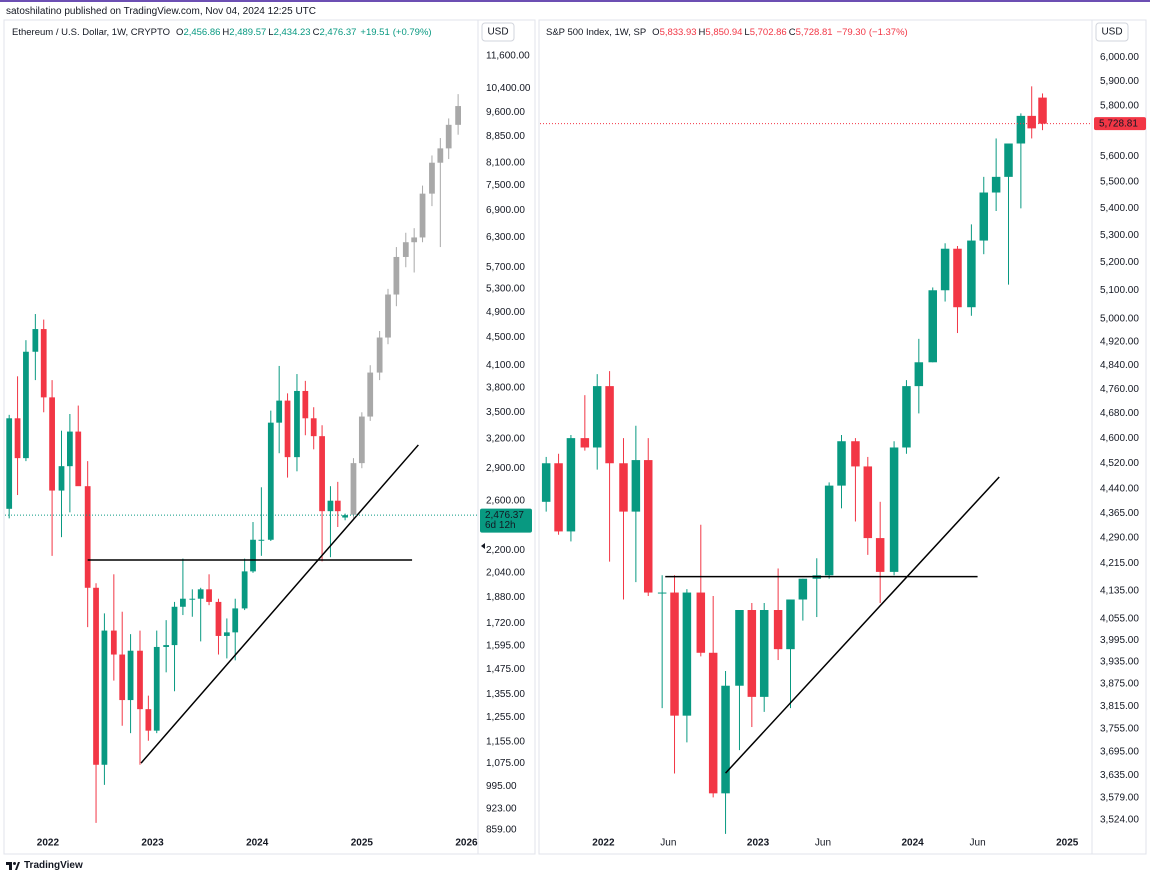 The height and width of the screenshot is (877, 1150). Describe the element at coordinates (1119, 513) in the screenshot. I see `y-tick-label: 4,365.00` at that location.